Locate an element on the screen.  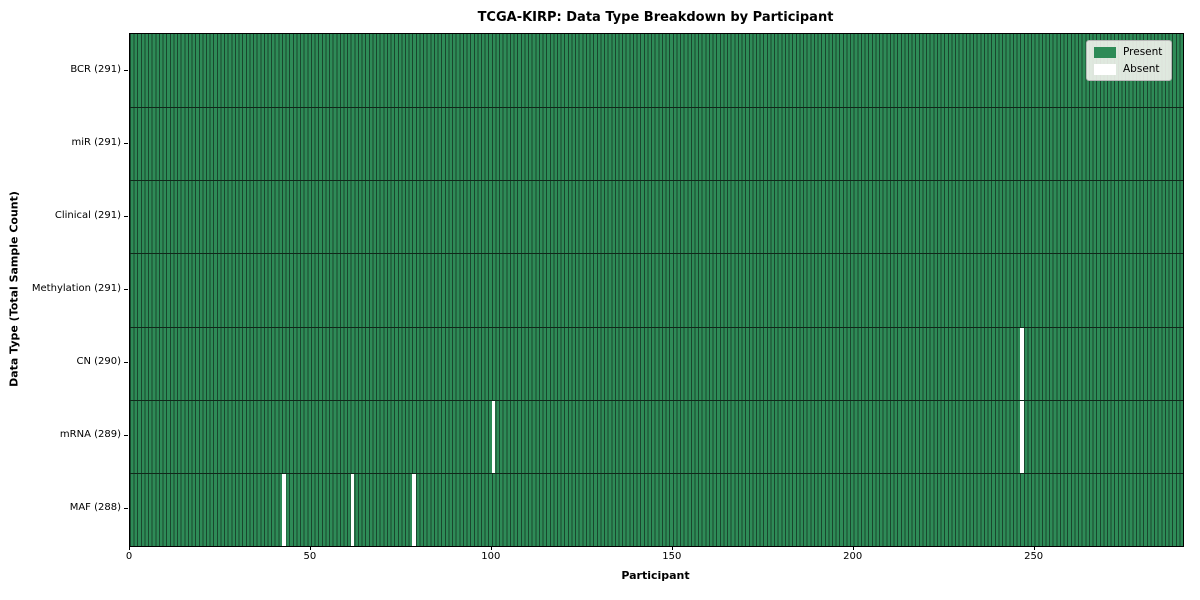
x-tick-label: 50 is located at coordinates (310, 556).